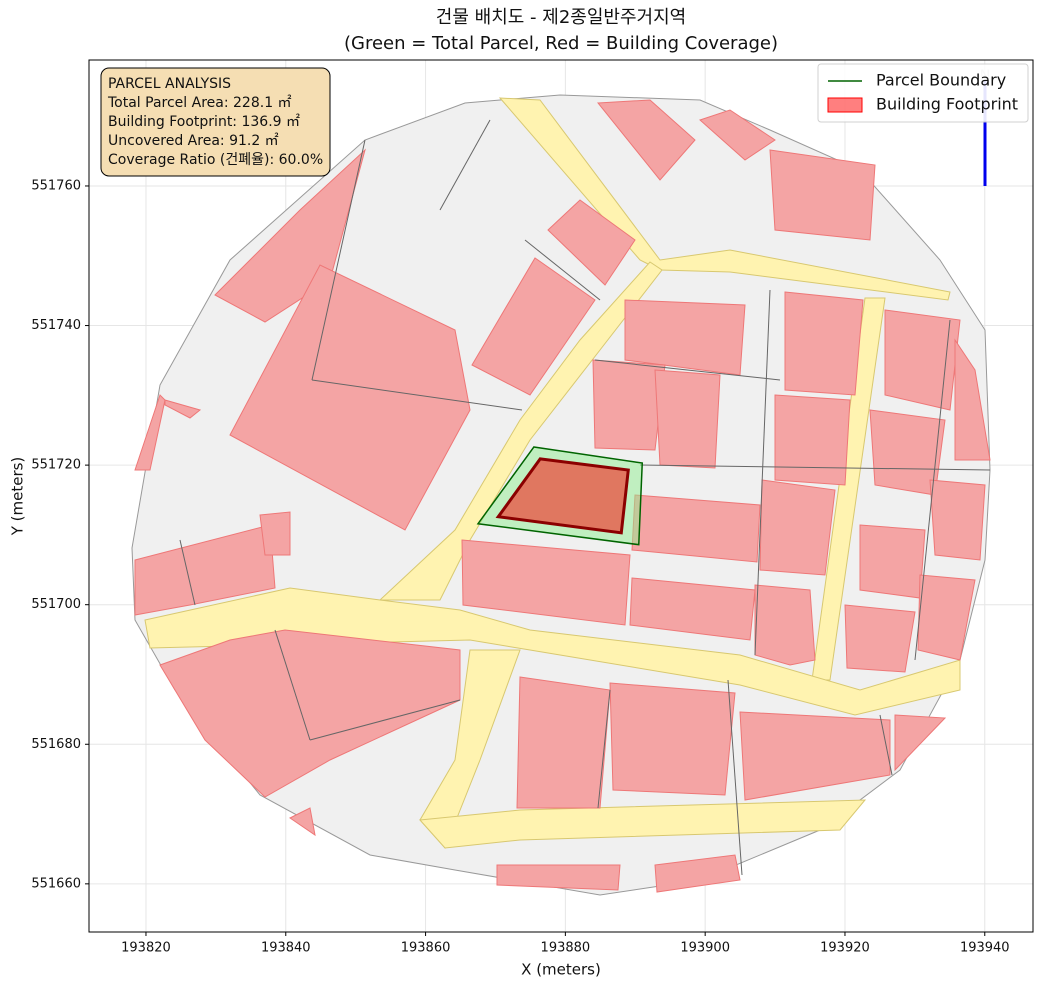 The height and width of the screenshot is (994, 1043). Describe the element at coordinates (169, 84) in the screenshot. I see `annotation-line: PARCEL ANALYSIS` at that location.